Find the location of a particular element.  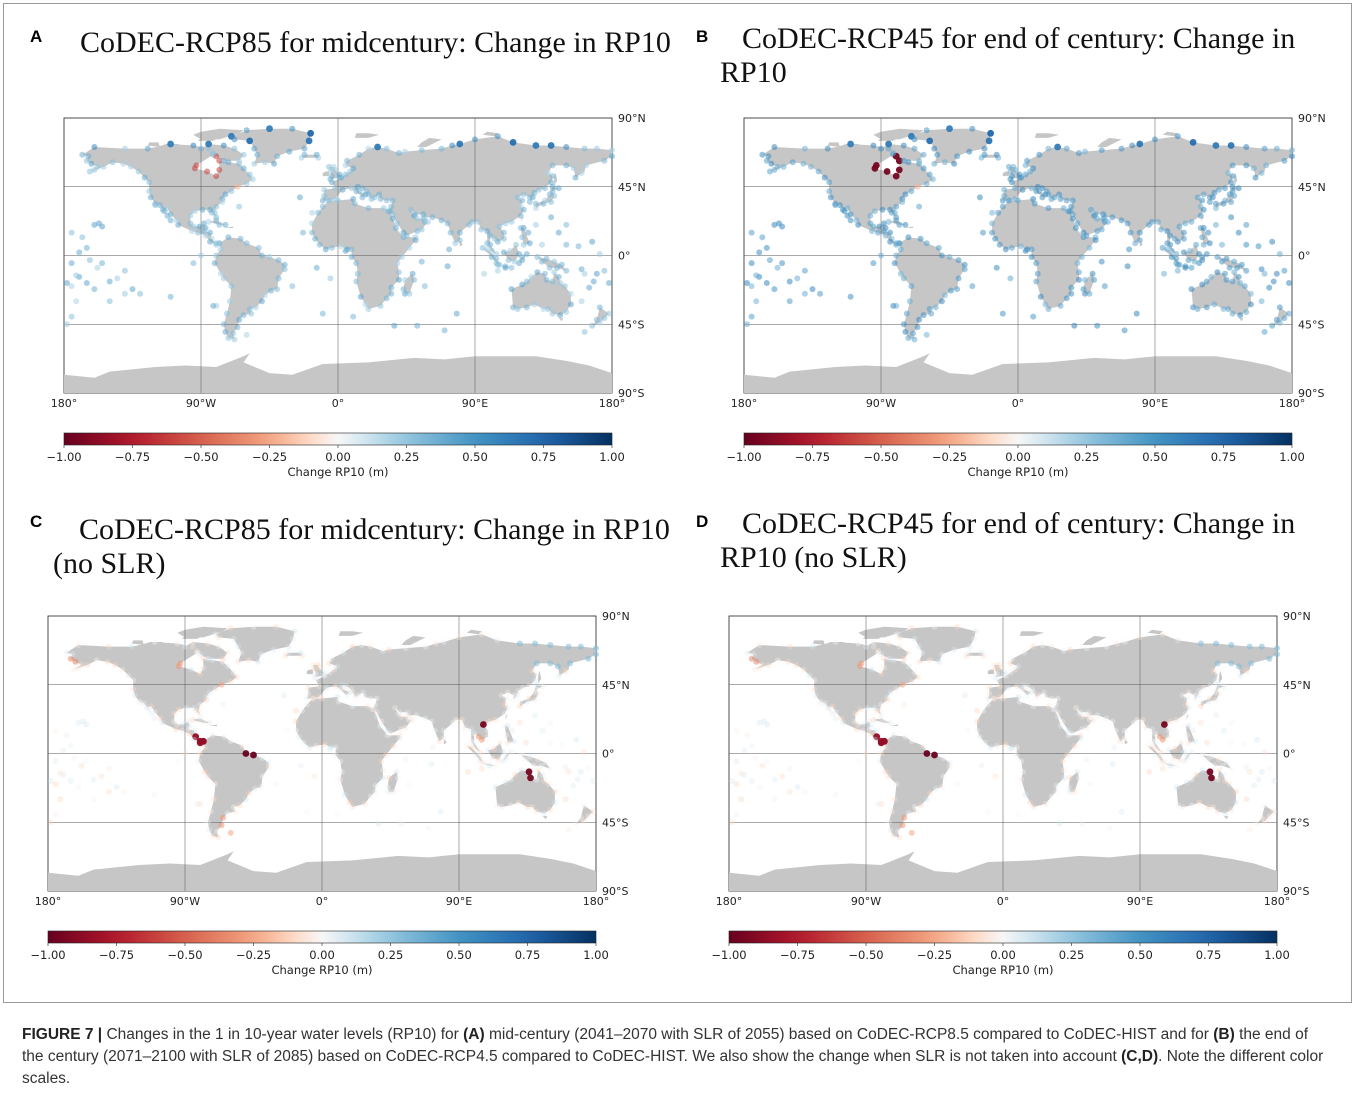

landmass-philippines is located at coordinates (1205, 236).